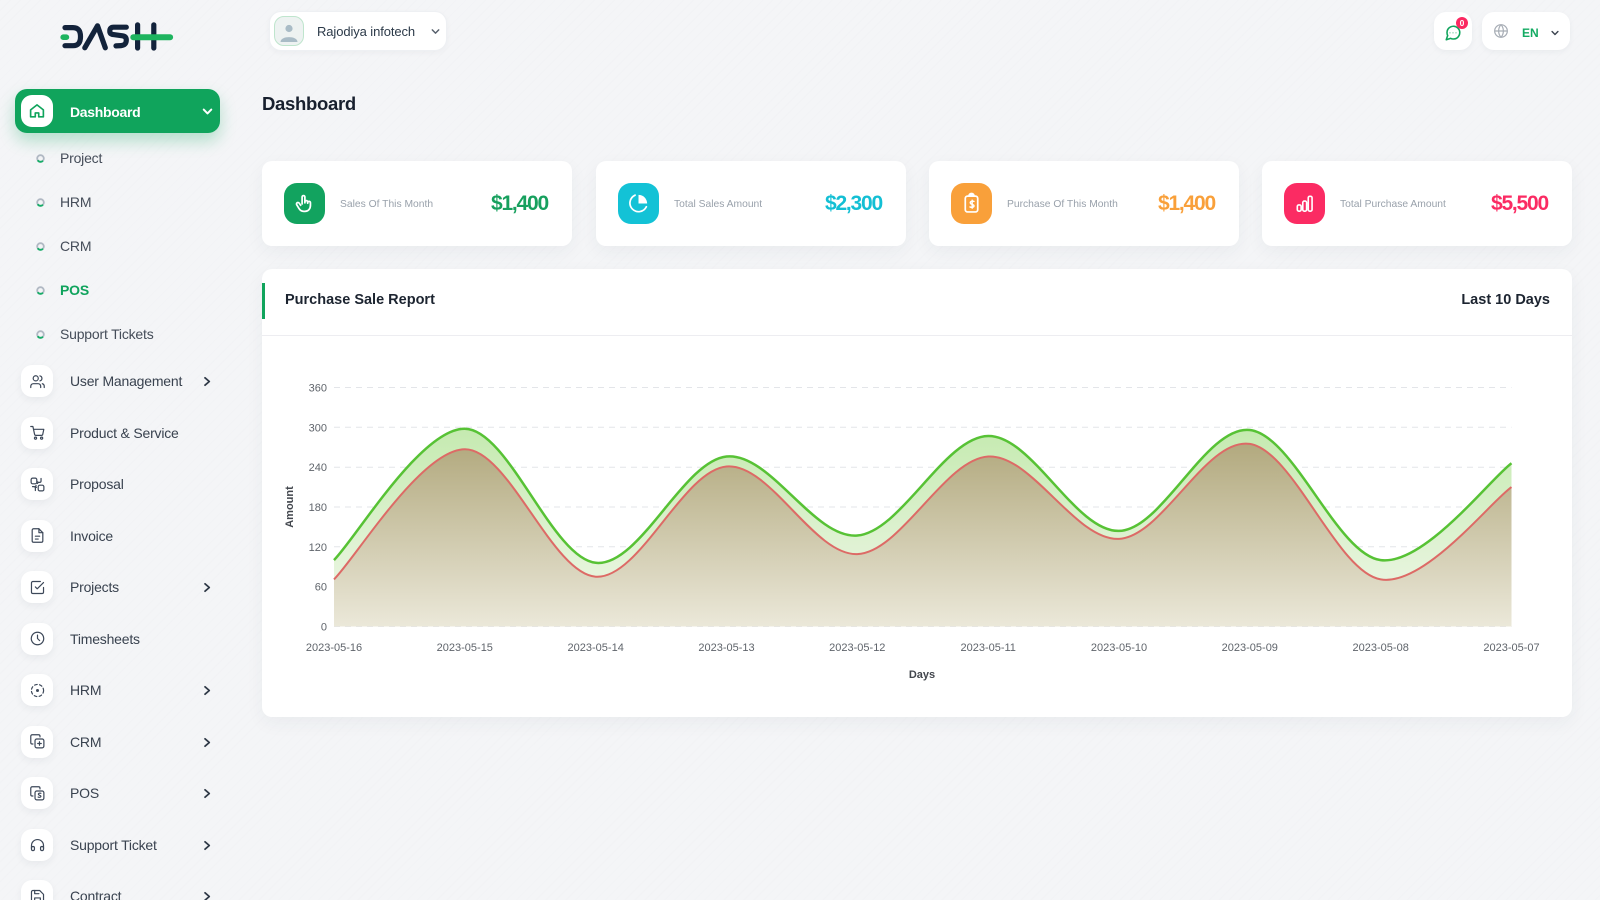  I want to click on svg-text: 360, so click(318, 389).